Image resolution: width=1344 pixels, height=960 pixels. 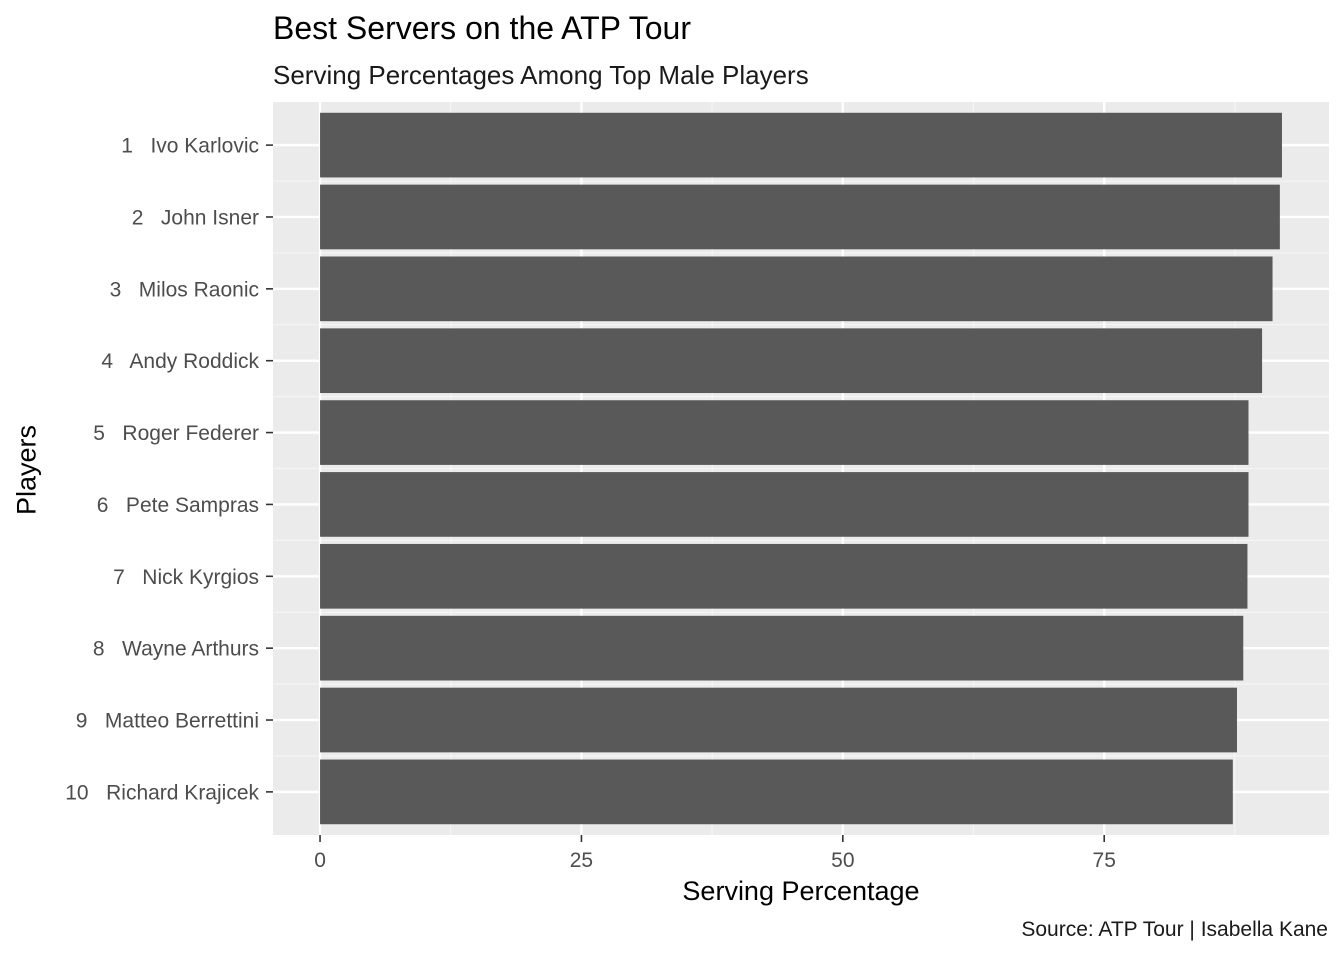 What do you see at coordinates (180, 361) in the screenshot?
I see `y-tick-label: 4 Andy Roddick` at bounding box center [180, 361].